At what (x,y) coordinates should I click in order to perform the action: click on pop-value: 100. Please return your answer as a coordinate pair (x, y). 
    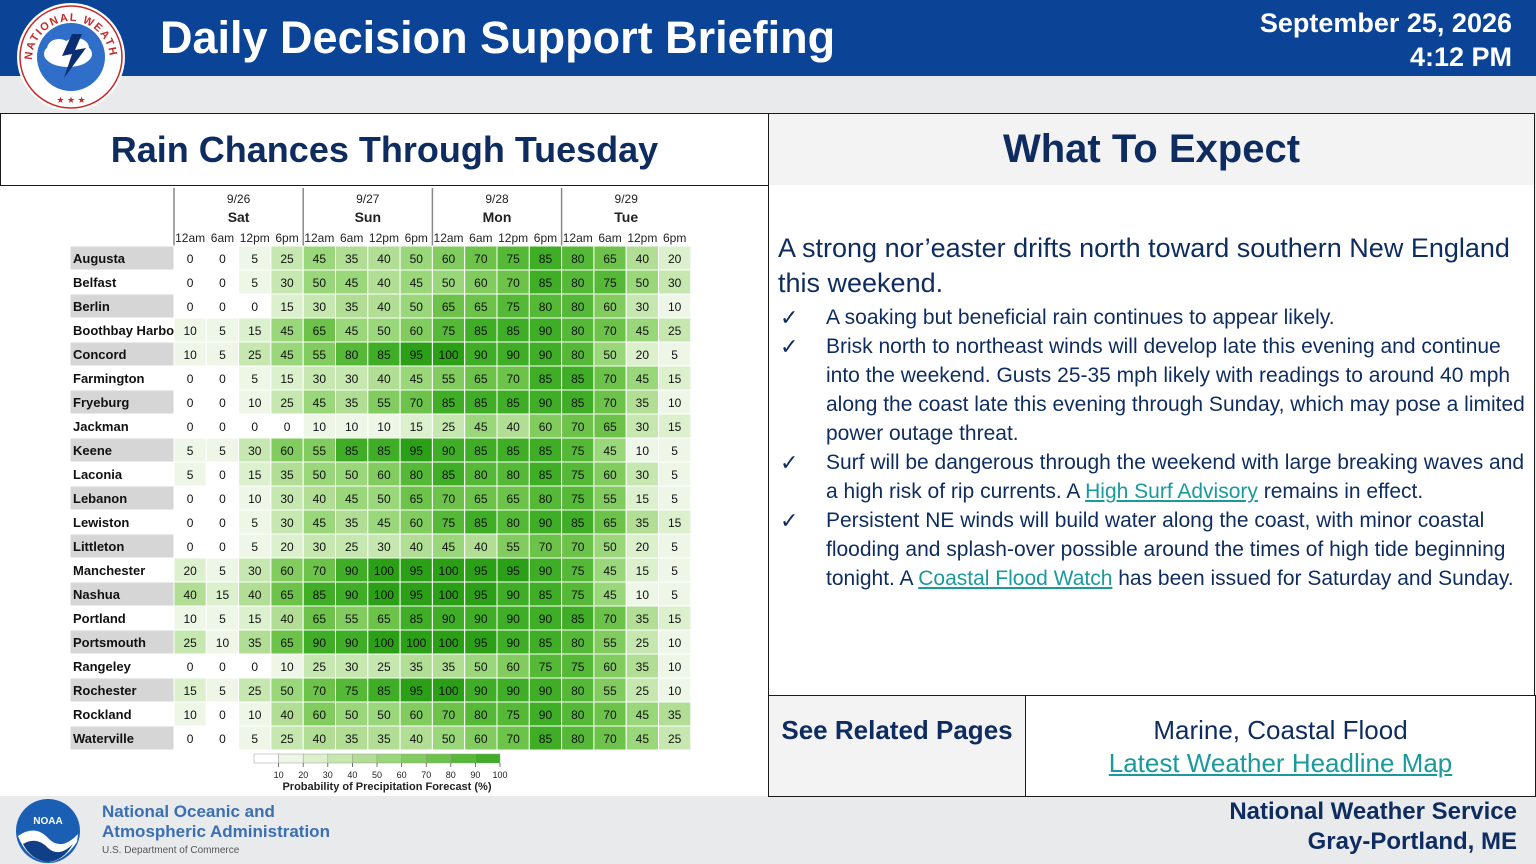
    Looking at the image, I should click on (384, 571).